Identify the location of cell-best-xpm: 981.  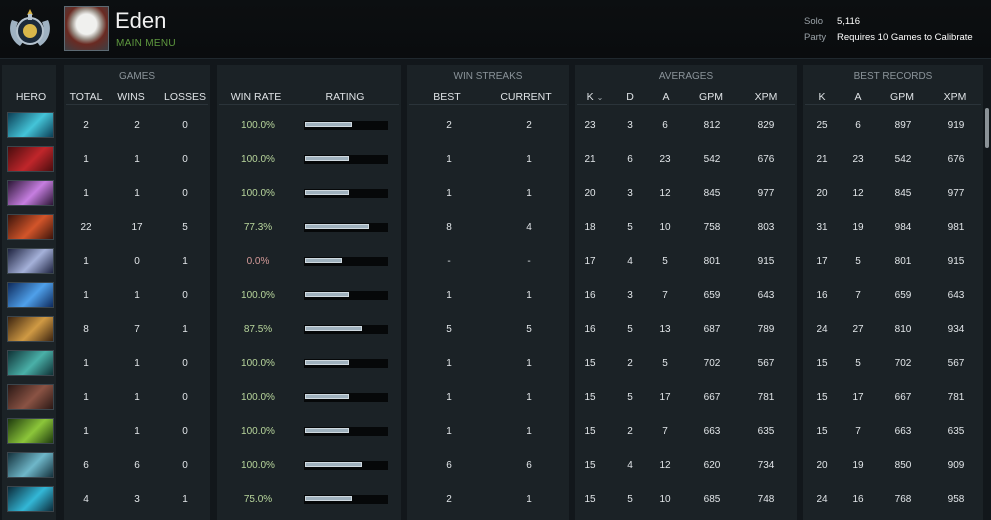
(956, 227).